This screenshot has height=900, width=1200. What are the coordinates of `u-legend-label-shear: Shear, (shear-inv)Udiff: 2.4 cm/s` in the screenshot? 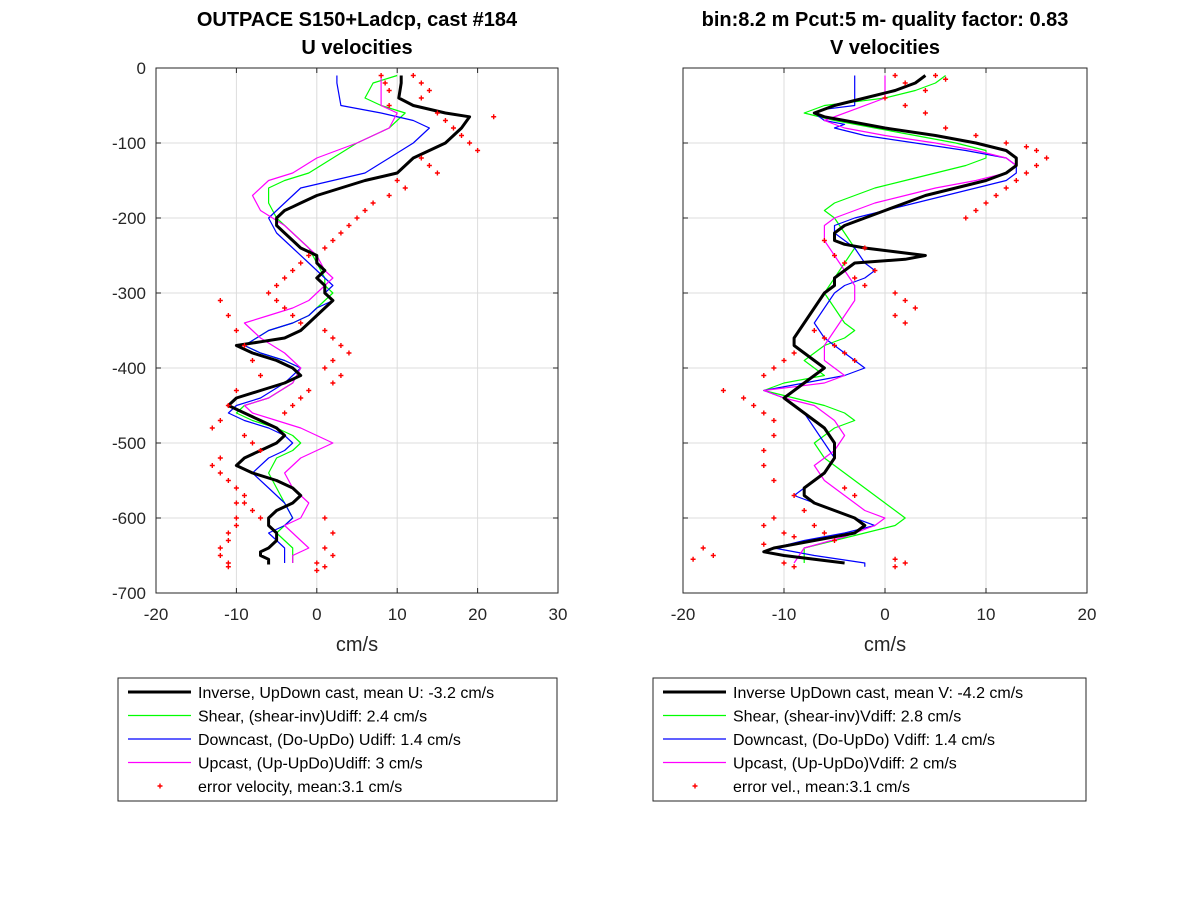 It's located at (312, 717).